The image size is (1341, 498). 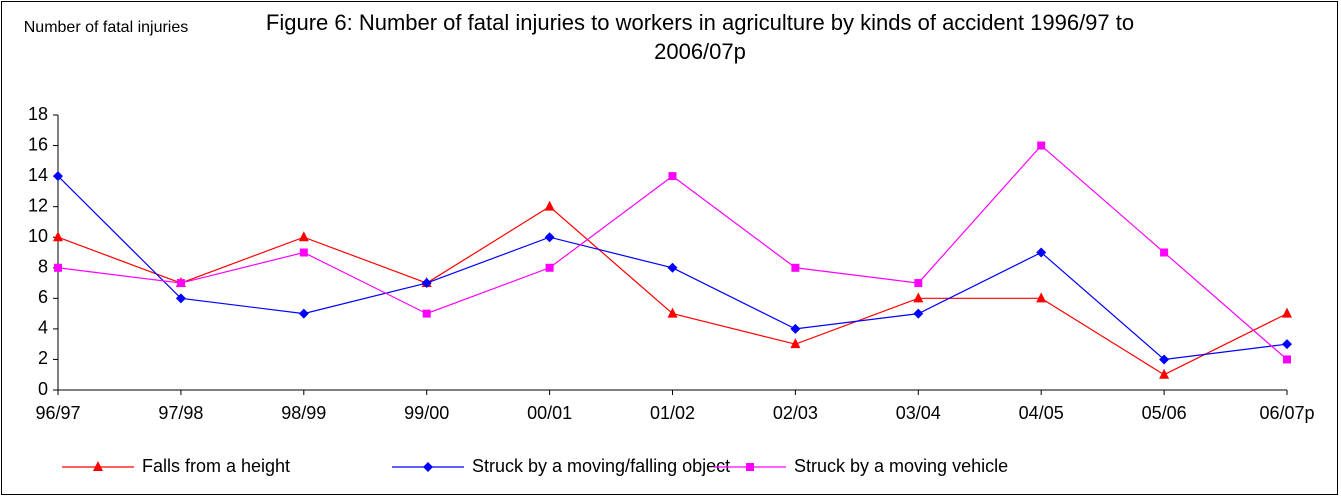 I want to click on x-tick-label: 05/06, so click(x=1164, y=413).